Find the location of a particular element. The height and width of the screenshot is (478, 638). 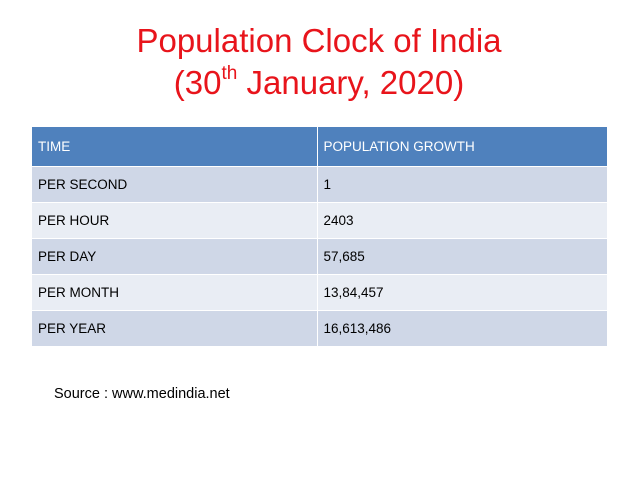

row-time-cell: PER YEAR is located at coordinates (175, 328).